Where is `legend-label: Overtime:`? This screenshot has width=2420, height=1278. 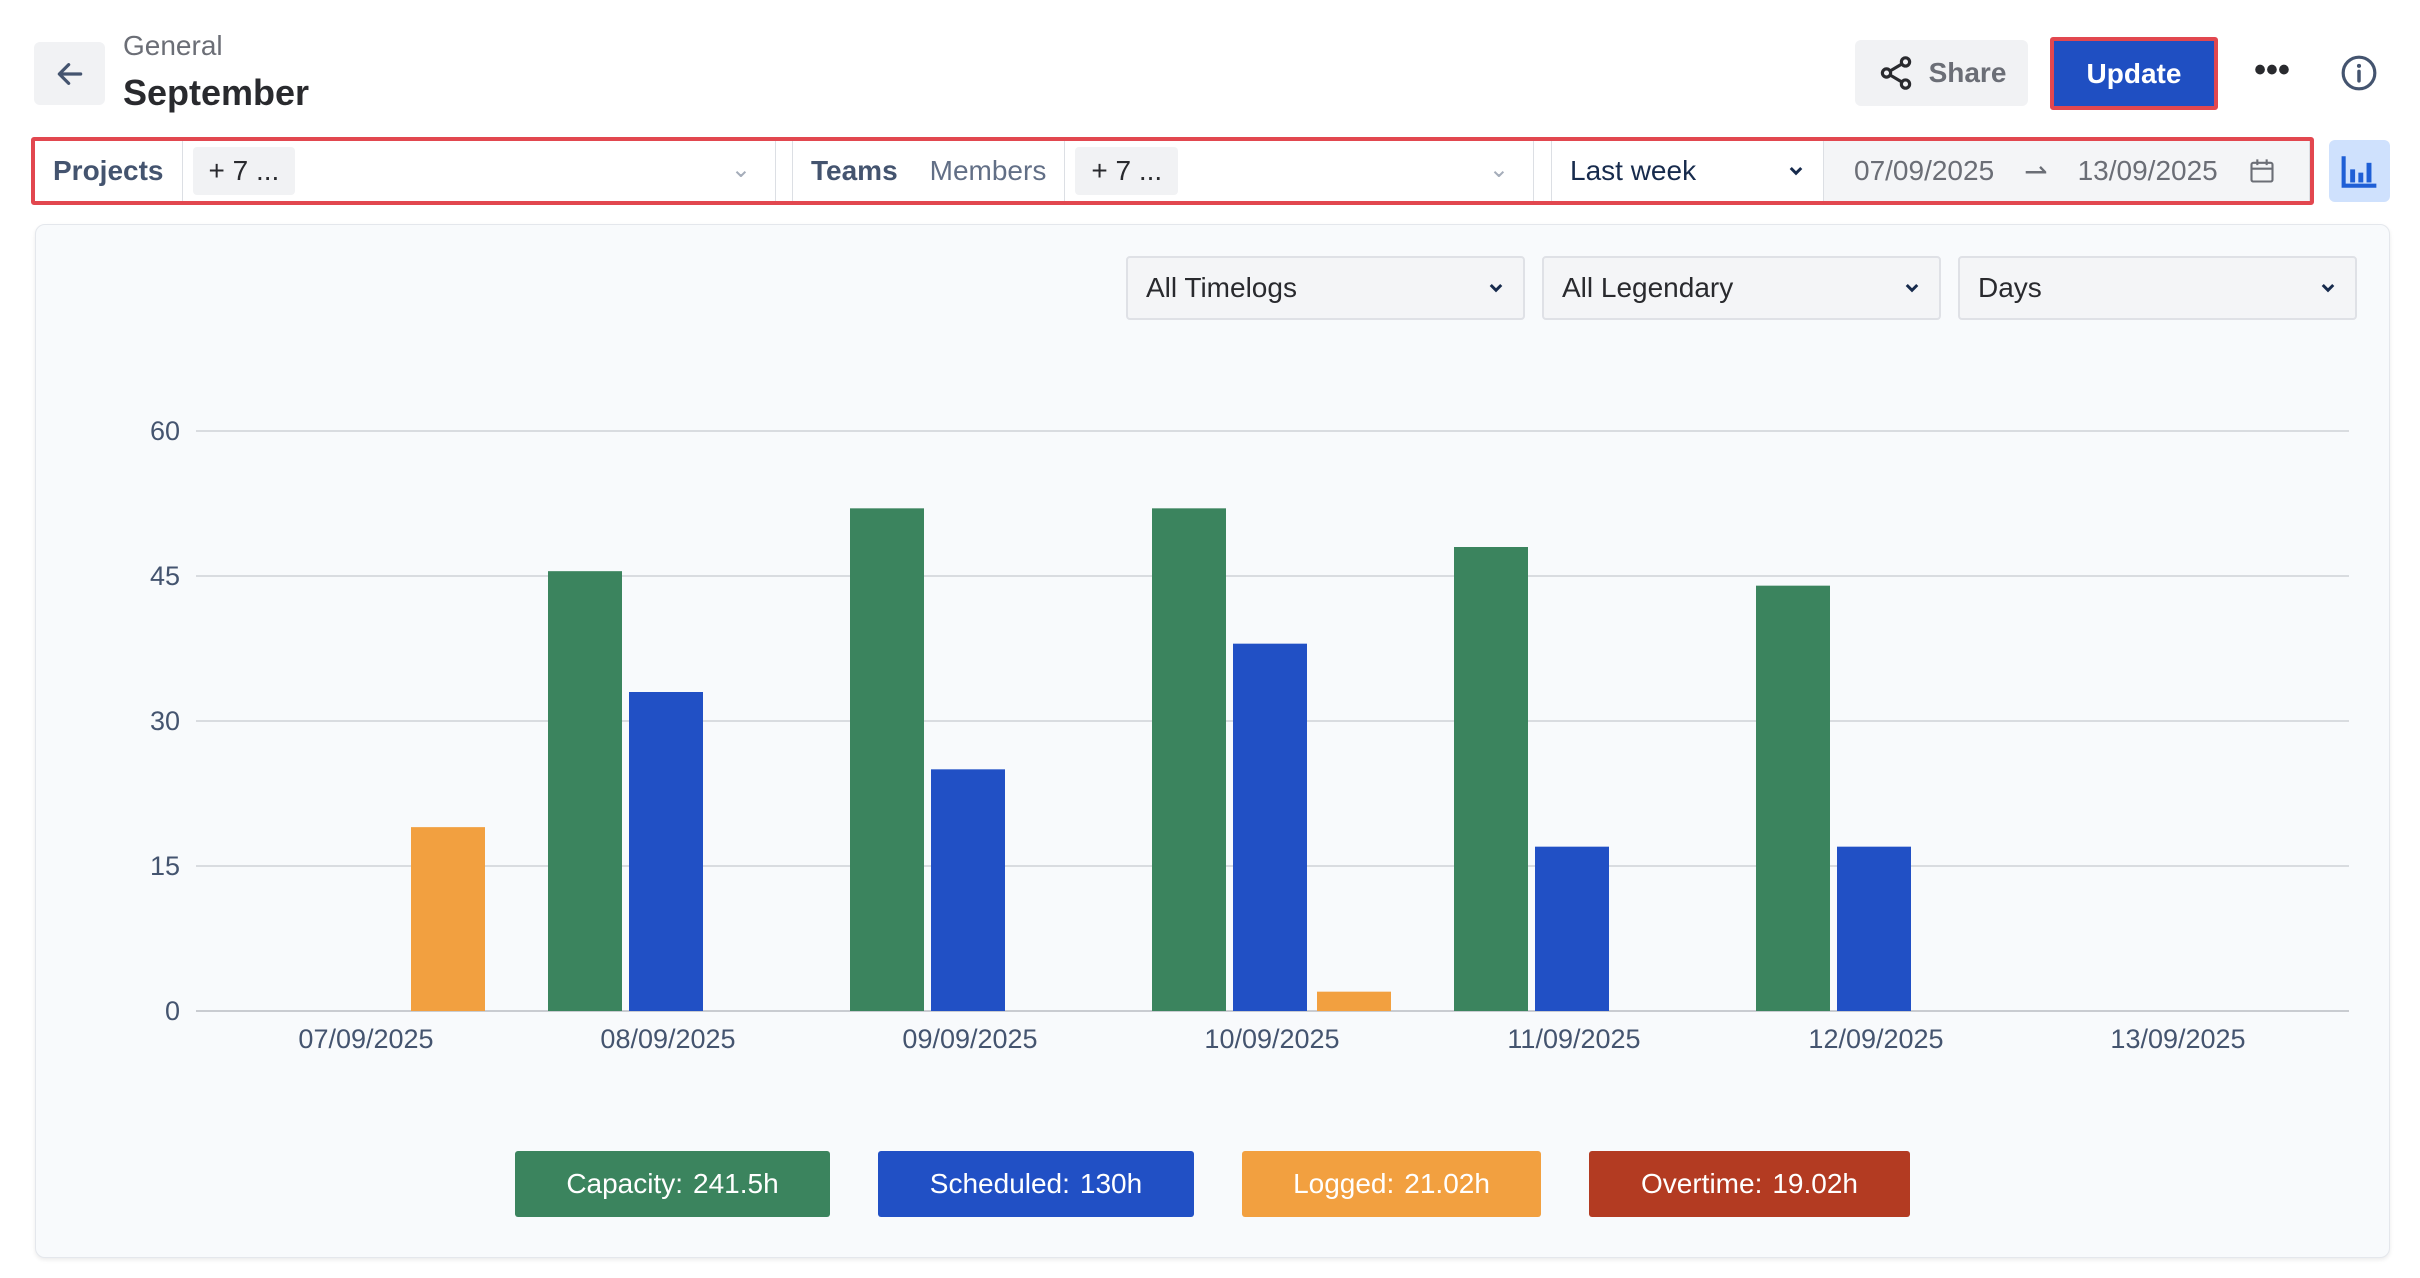 legend-label: Overtime: is located at coordinates (1702, 1183).